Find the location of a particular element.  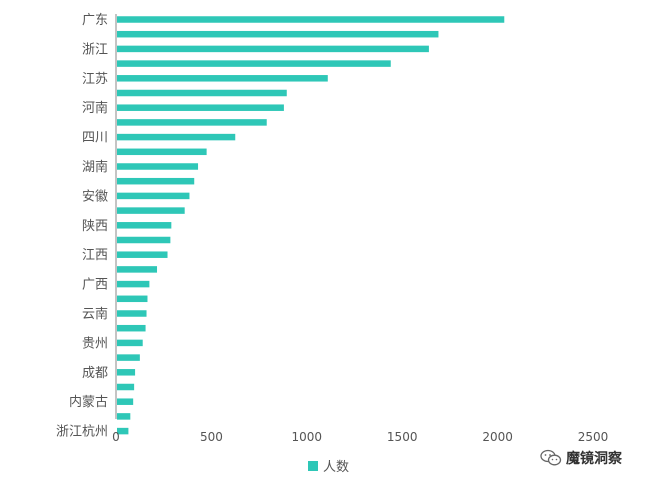

category-label: 安徽 is located at coordinates (95, 196).